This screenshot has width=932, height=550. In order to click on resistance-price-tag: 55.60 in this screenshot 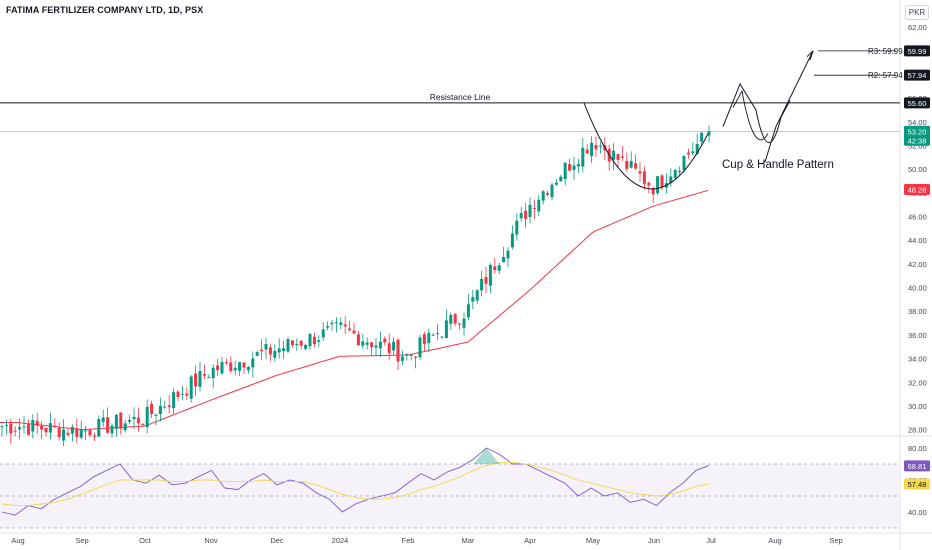, I will do `click(917, 103)`.